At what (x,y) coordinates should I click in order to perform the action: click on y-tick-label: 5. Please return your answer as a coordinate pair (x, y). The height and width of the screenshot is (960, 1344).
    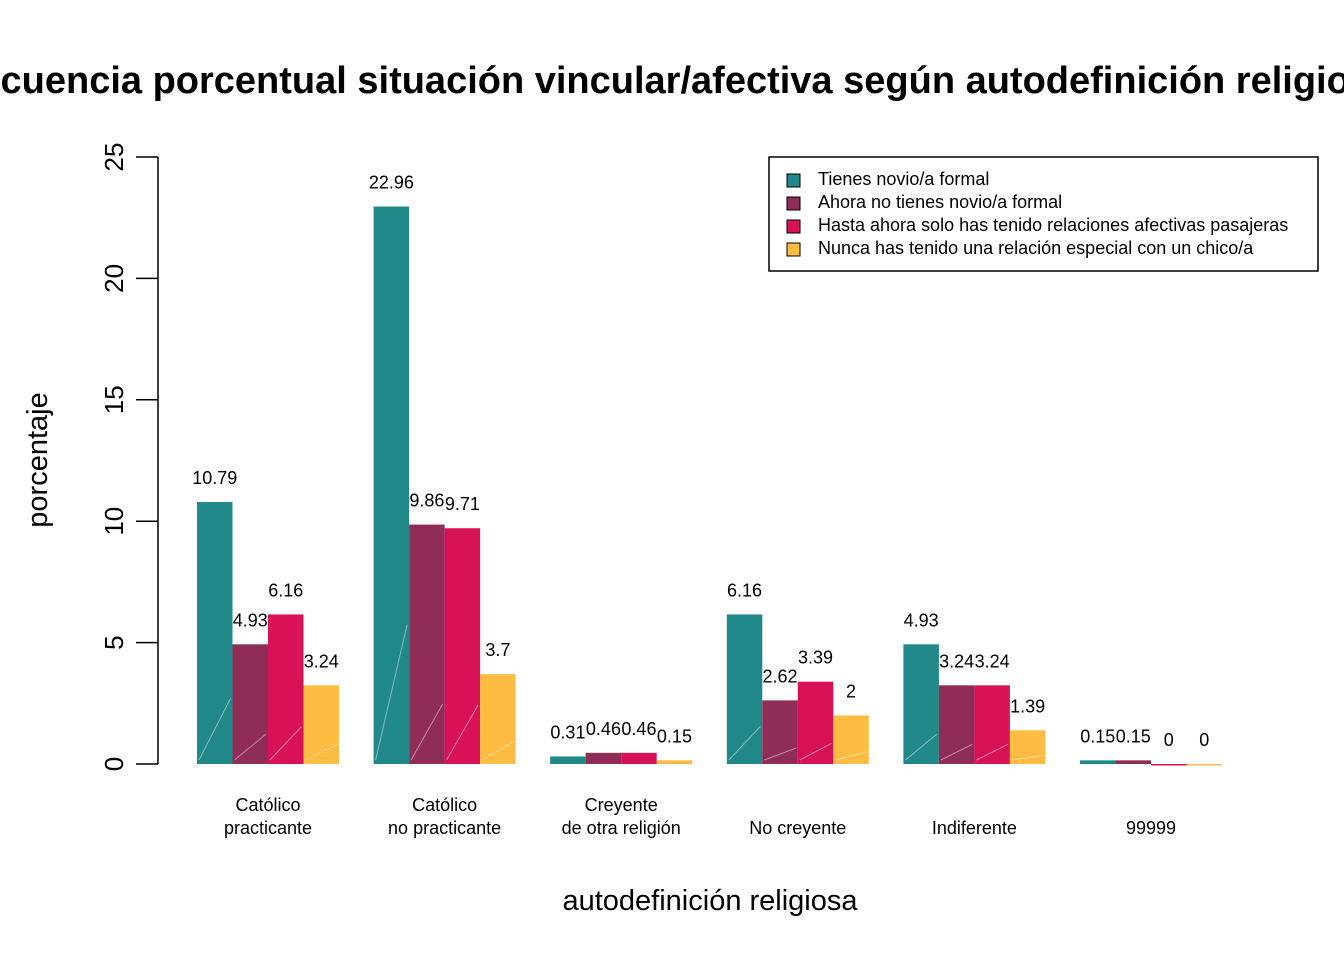
    Looking at the image, I should click on (114, 642).